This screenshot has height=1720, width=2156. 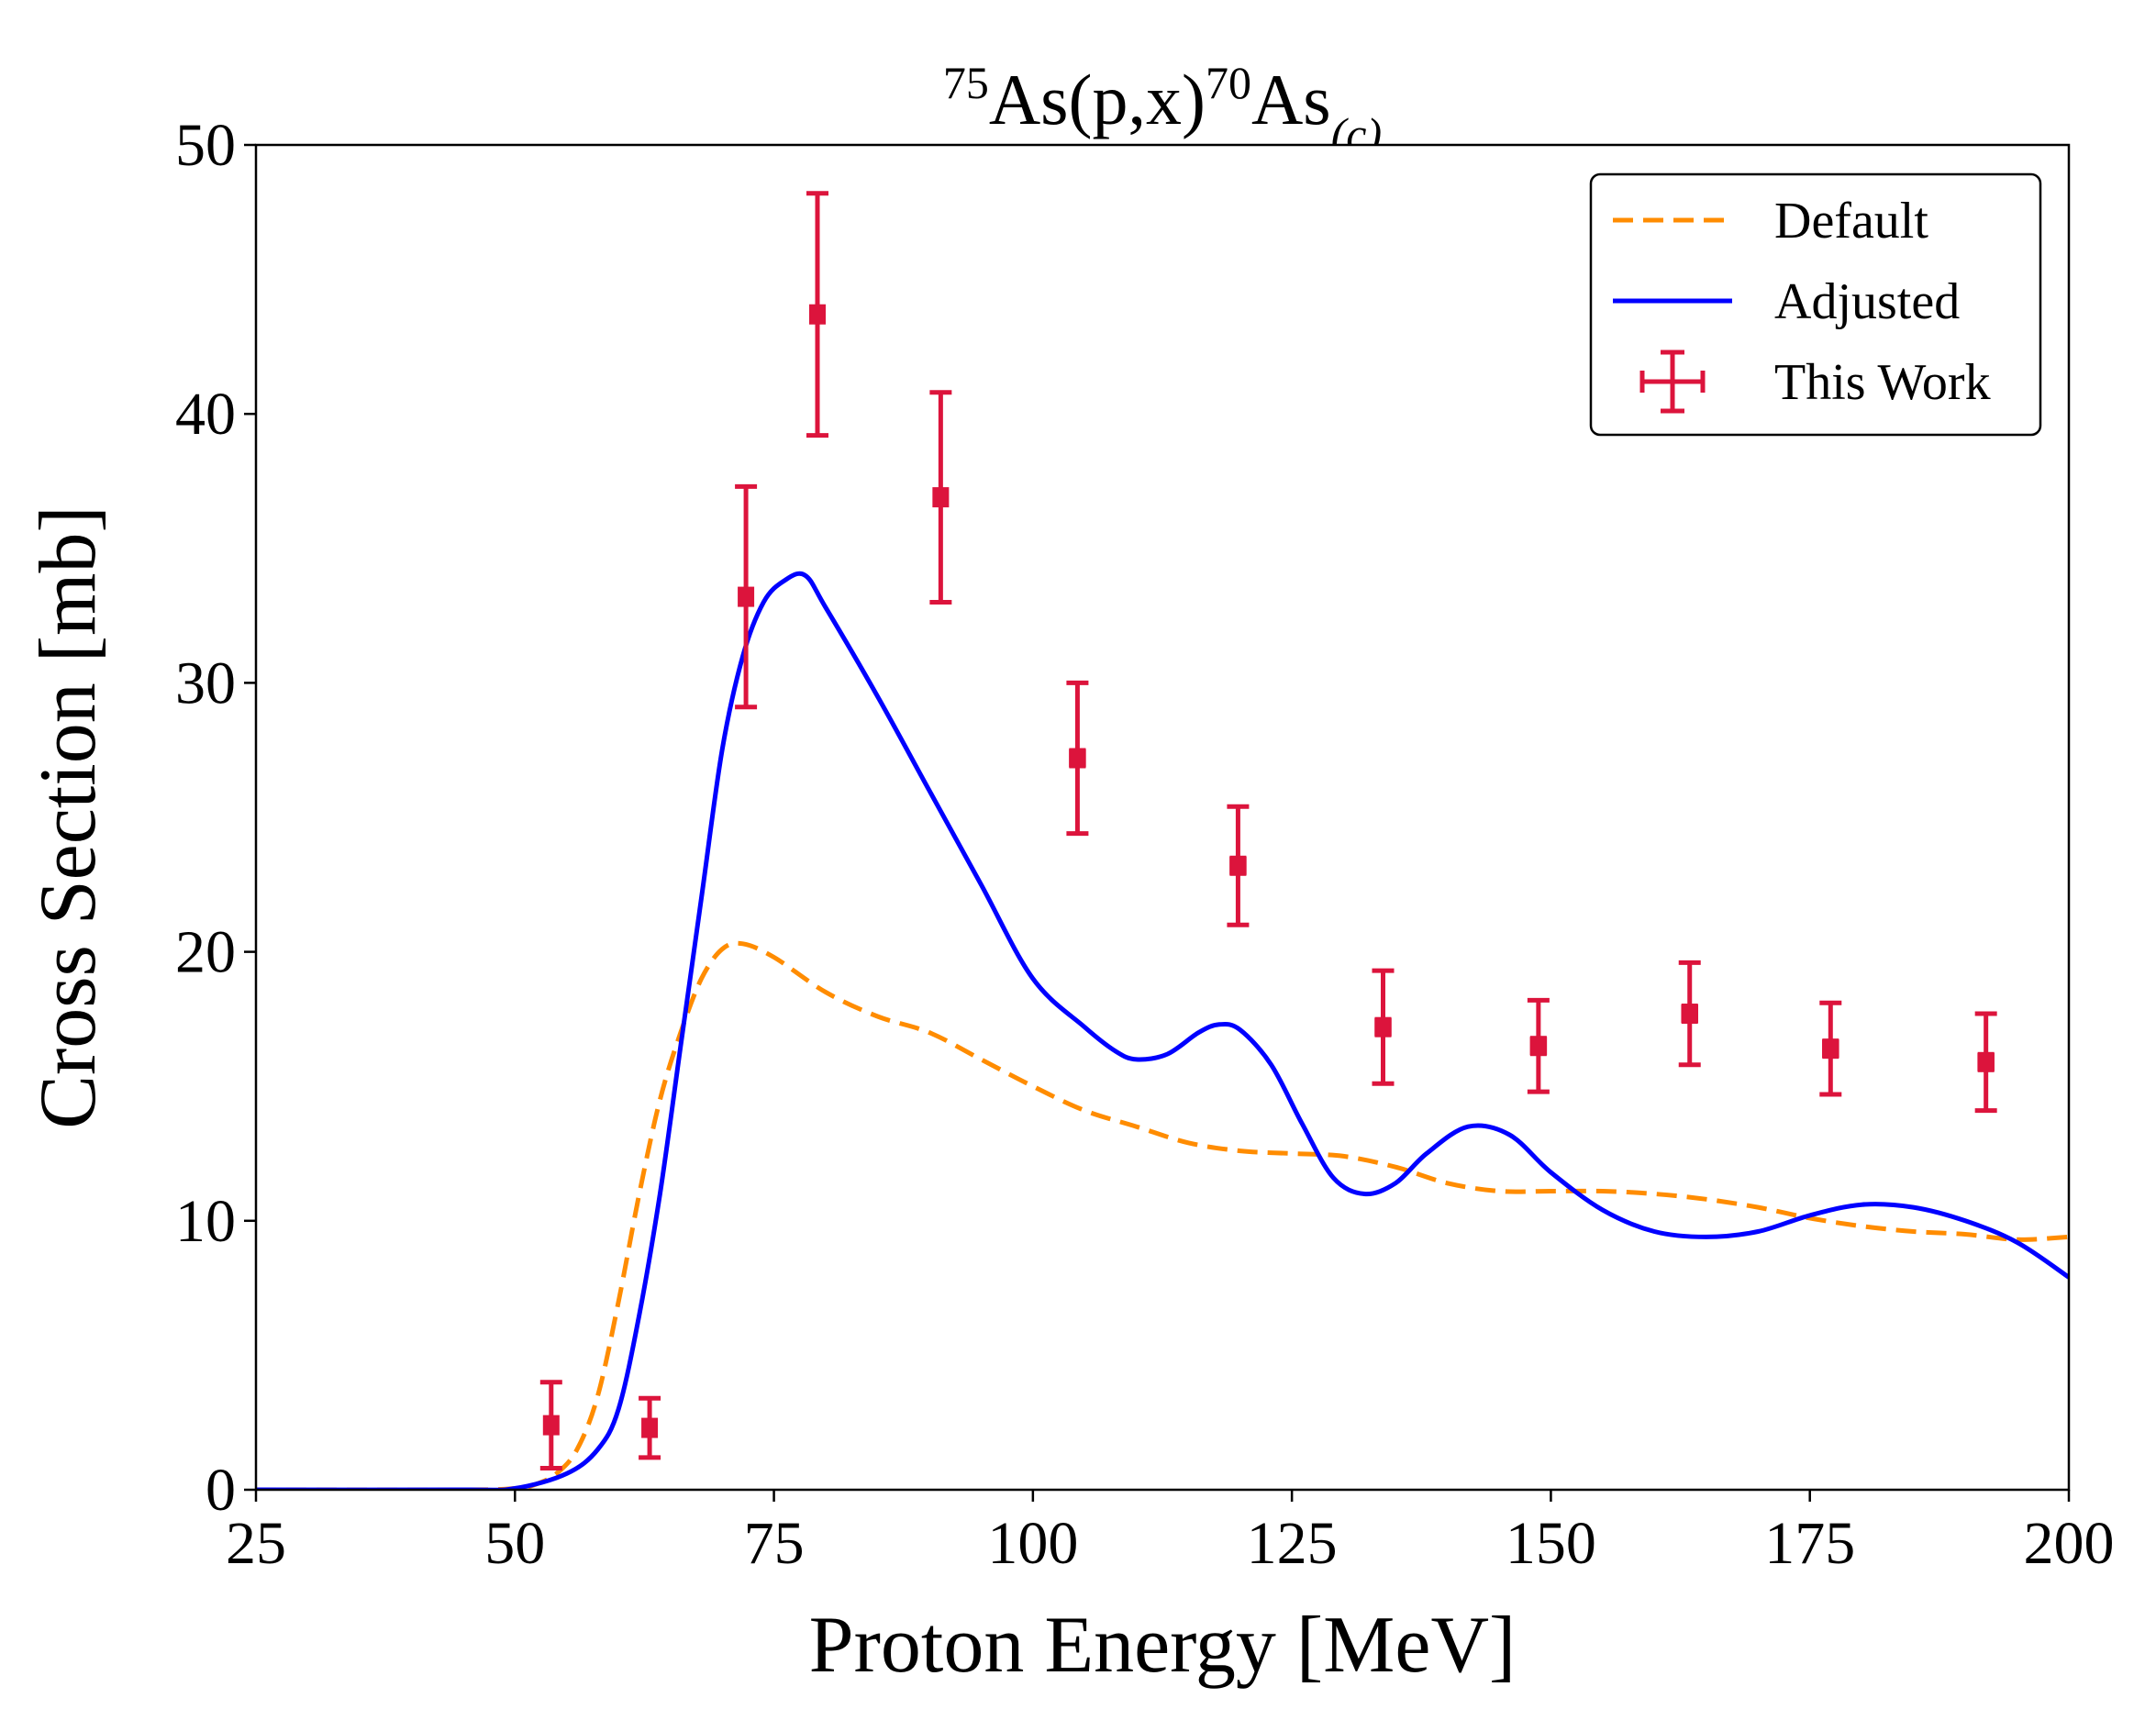 What do you see at coordinates (1851, 221) in the screenshot?
I see `legend-label-default: Default` at bounding box center [1851, 221].